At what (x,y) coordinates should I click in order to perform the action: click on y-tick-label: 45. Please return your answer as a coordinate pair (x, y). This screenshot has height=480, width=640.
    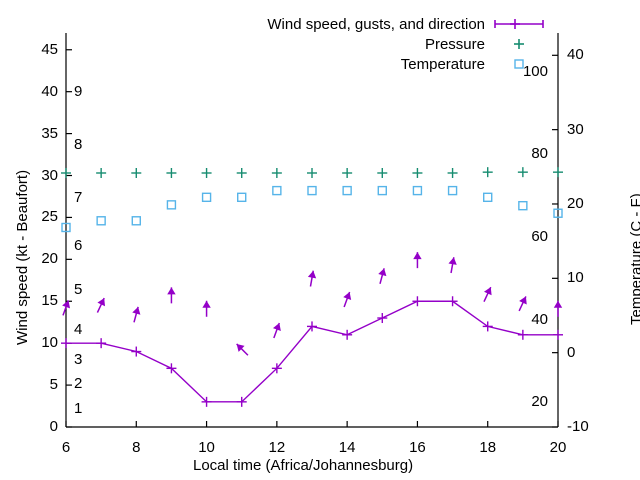
    Looking at the image, I should click on (49, 49).